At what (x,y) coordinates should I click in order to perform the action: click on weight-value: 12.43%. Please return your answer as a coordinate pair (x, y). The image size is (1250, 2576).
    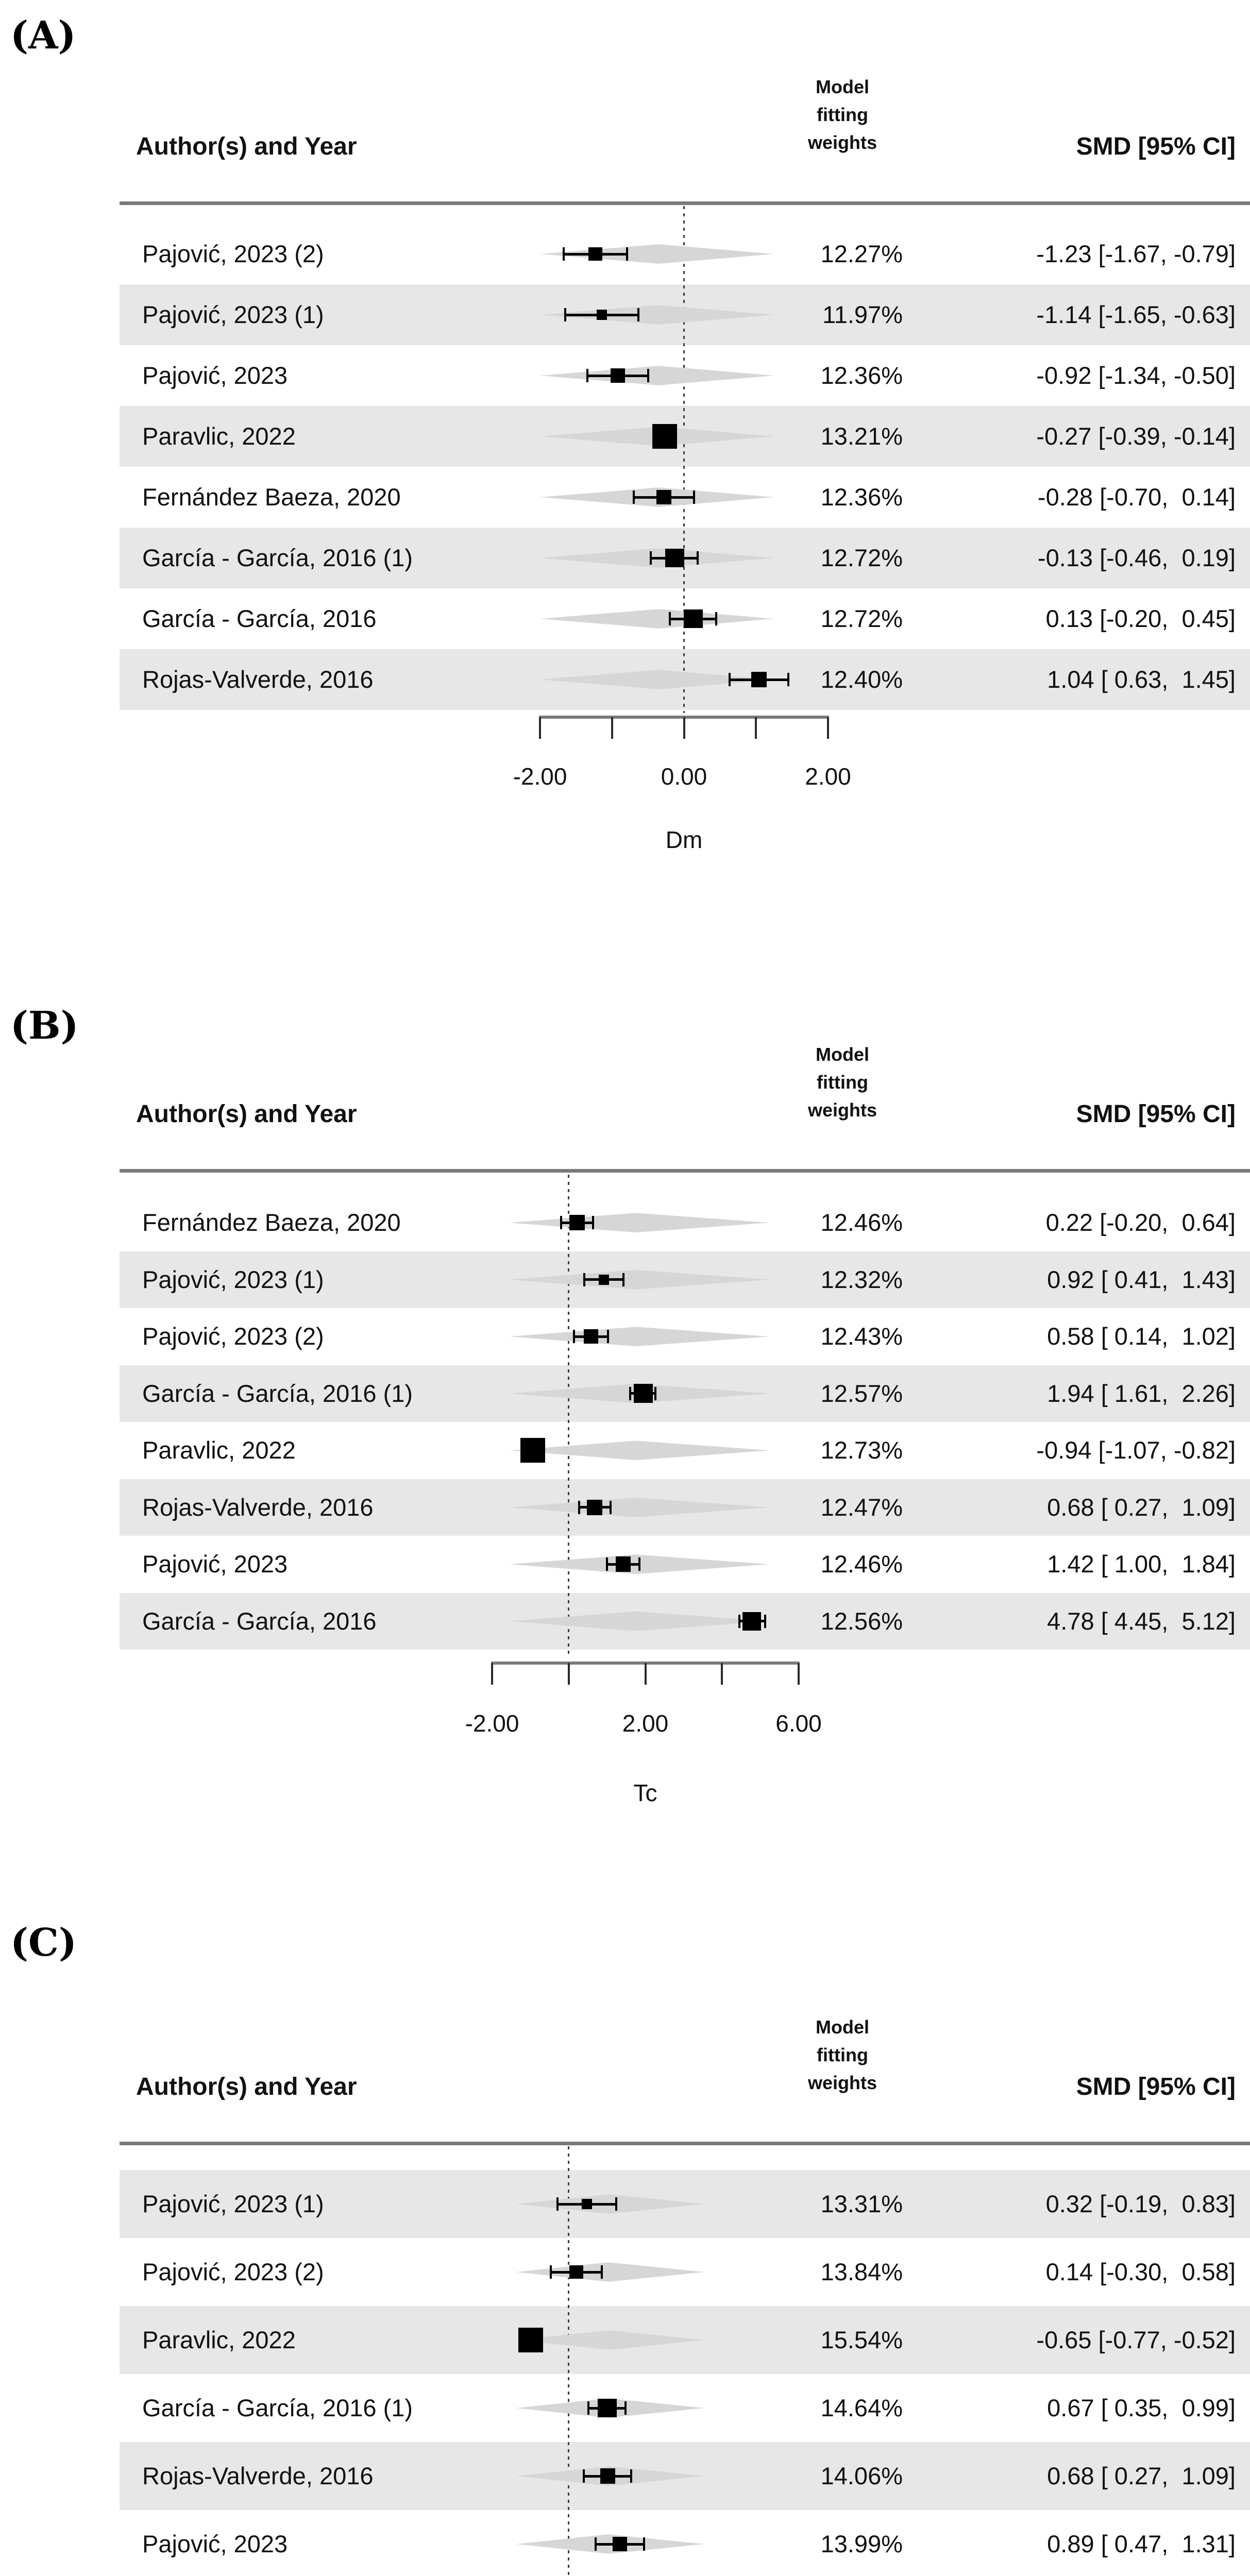
    Looking at the image, I should click on (861, 1337).